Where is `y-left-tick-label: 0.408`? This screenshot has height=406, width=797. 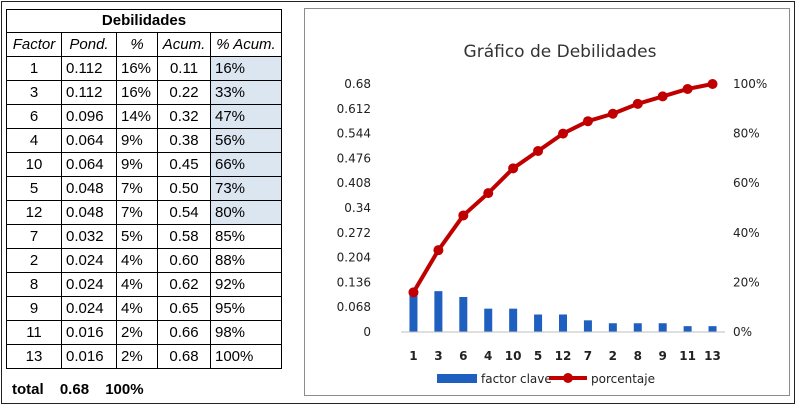 y-left-tick-label: 0.408 is located at coordinates (354, 183).